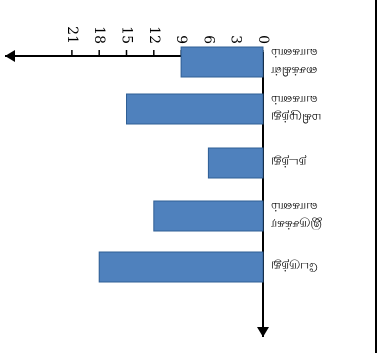 The image size is (383, 357). Describe the element at coordinates (296, 216) in the screenshot. I see `category-label: இருசக்கரவாகனம்` at that location.